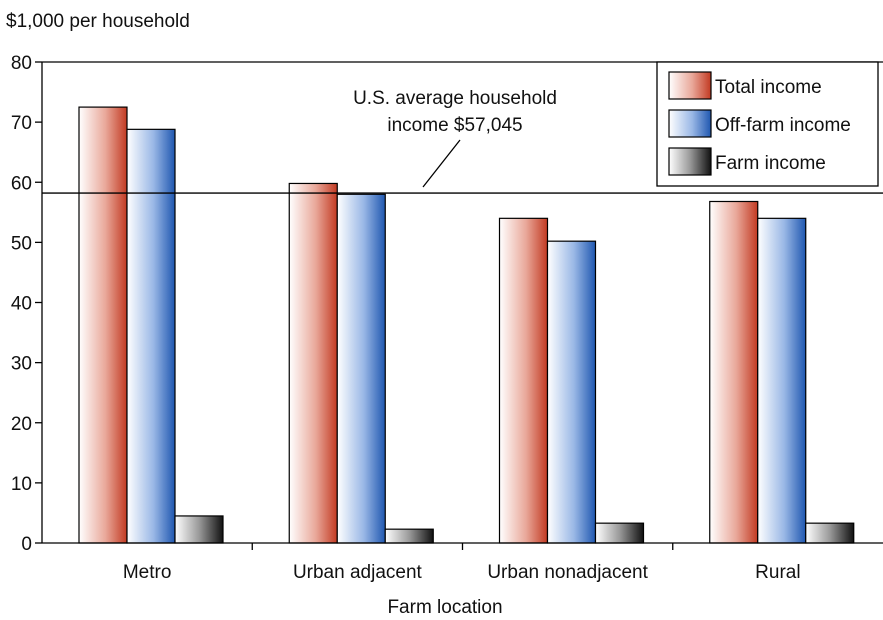  What do you see at coordinates (441, 163) in the screenshot?
I see `reference-annotation-leader` at bounding box center [441, 163].